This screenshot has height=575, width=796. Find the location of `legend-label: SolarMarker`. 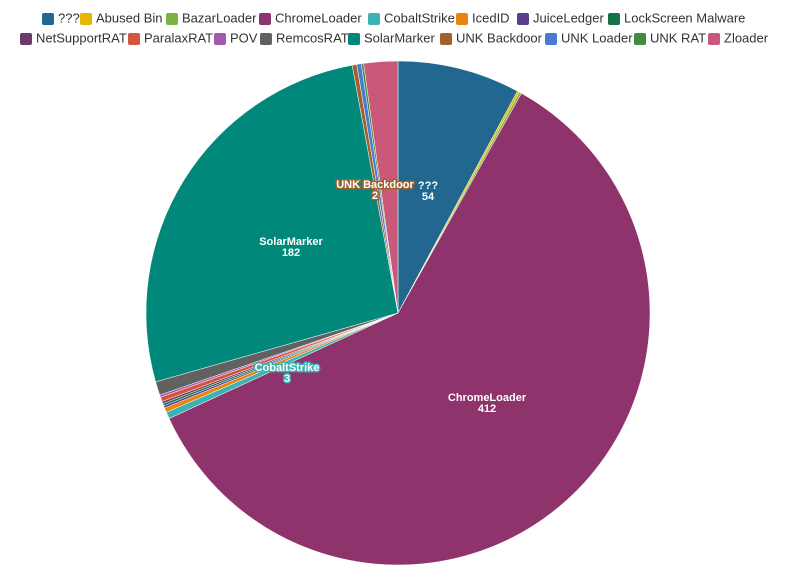

legend-label: SolarMarker is located at coordinates (399, 37).